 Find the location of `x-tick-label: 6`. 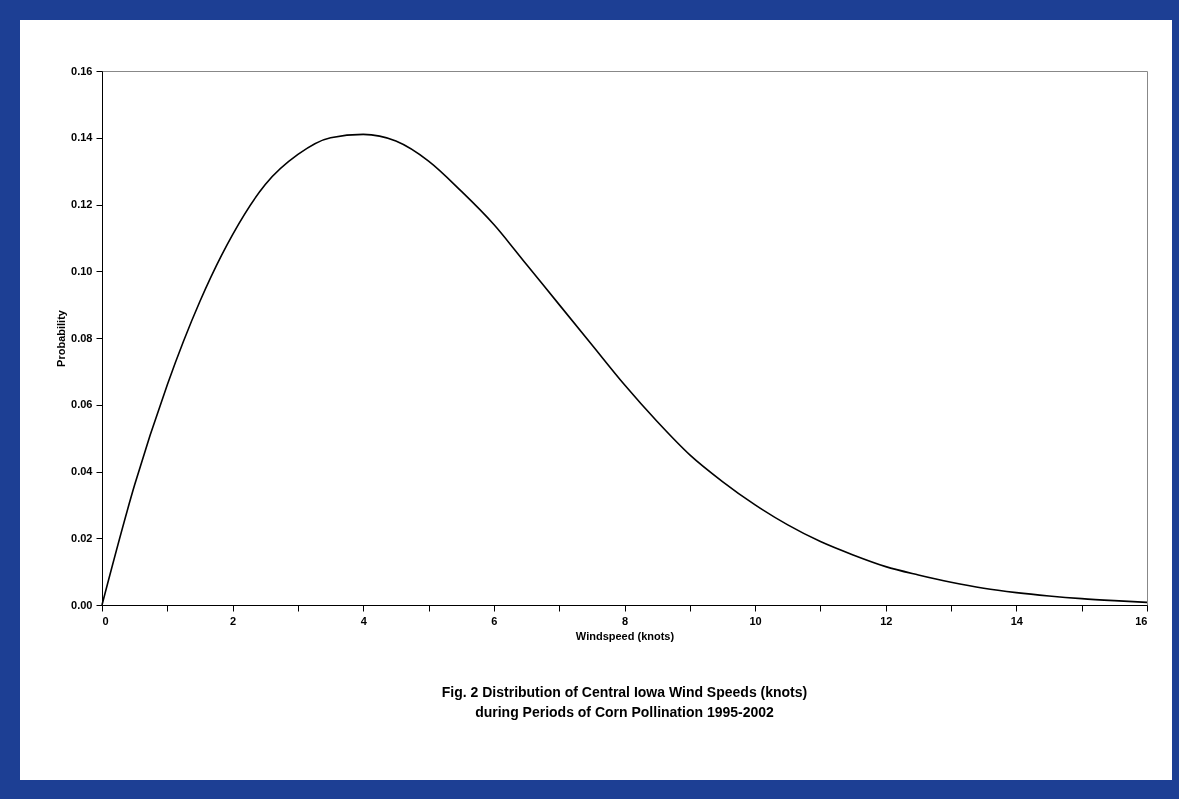

x-tick-label: 6 is located at coordinates (494, 620).